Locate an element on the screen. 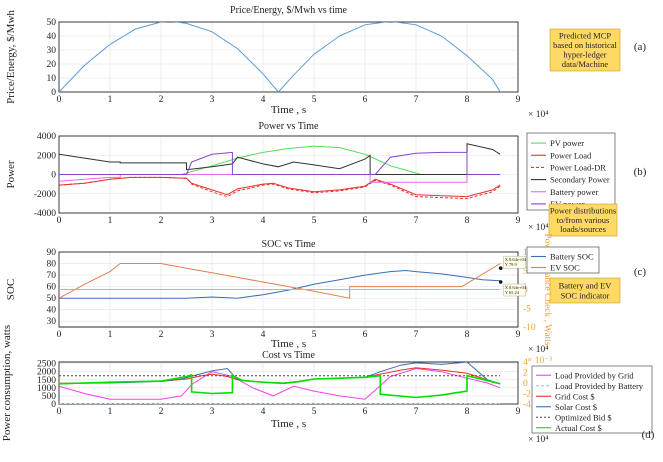 This screenshot has width=663, height=462. y-tick-label: 2500 is located at coordinates (46, 365).